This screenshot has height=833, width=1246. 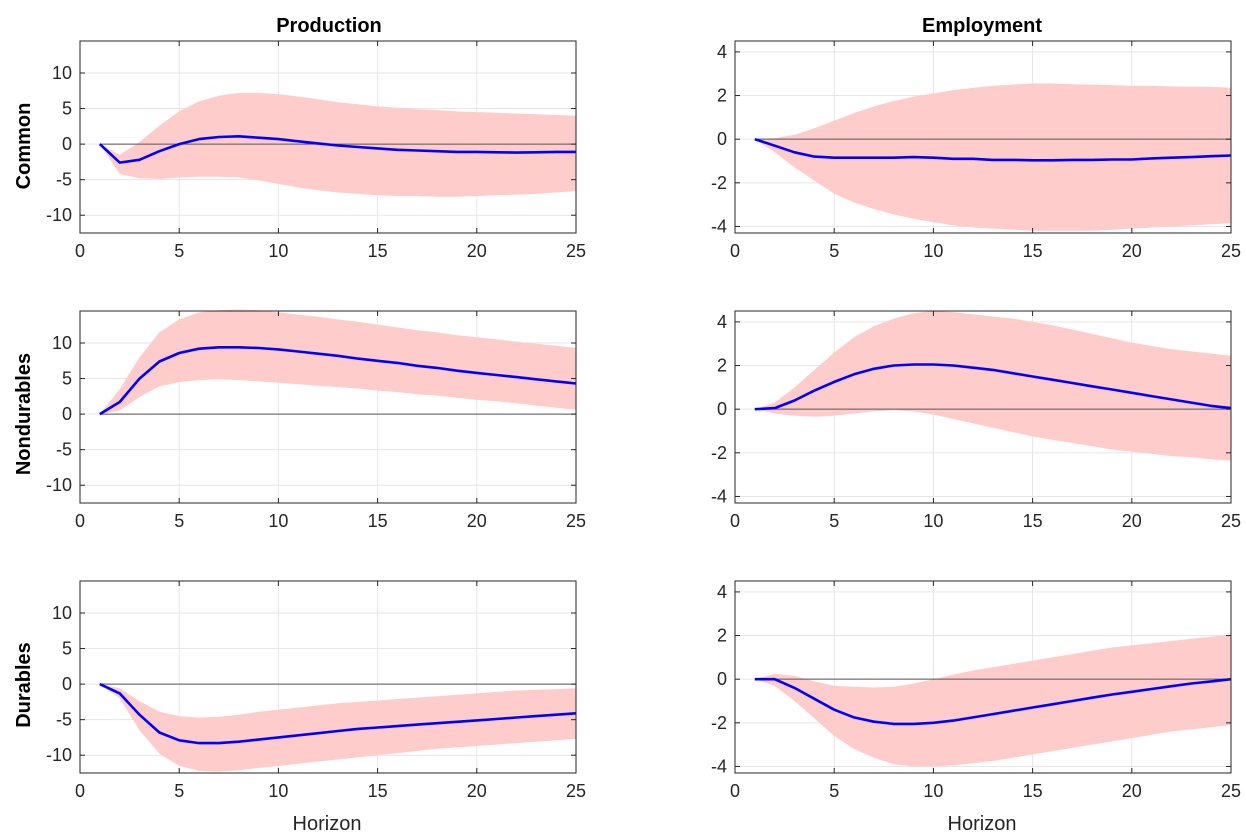 I want to click on panel-1: 0 5 10 15 20 25 -4 -2 0 2 4, so click(x=976, y=150).